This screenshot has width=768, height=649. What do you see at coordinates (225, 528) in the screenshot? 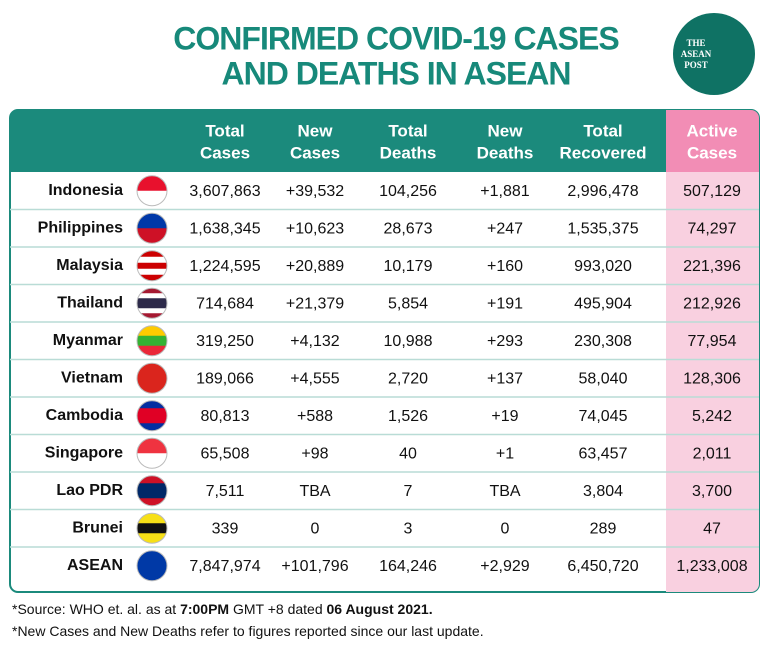
I see `cell: 339` at bounding box center [225, 528].